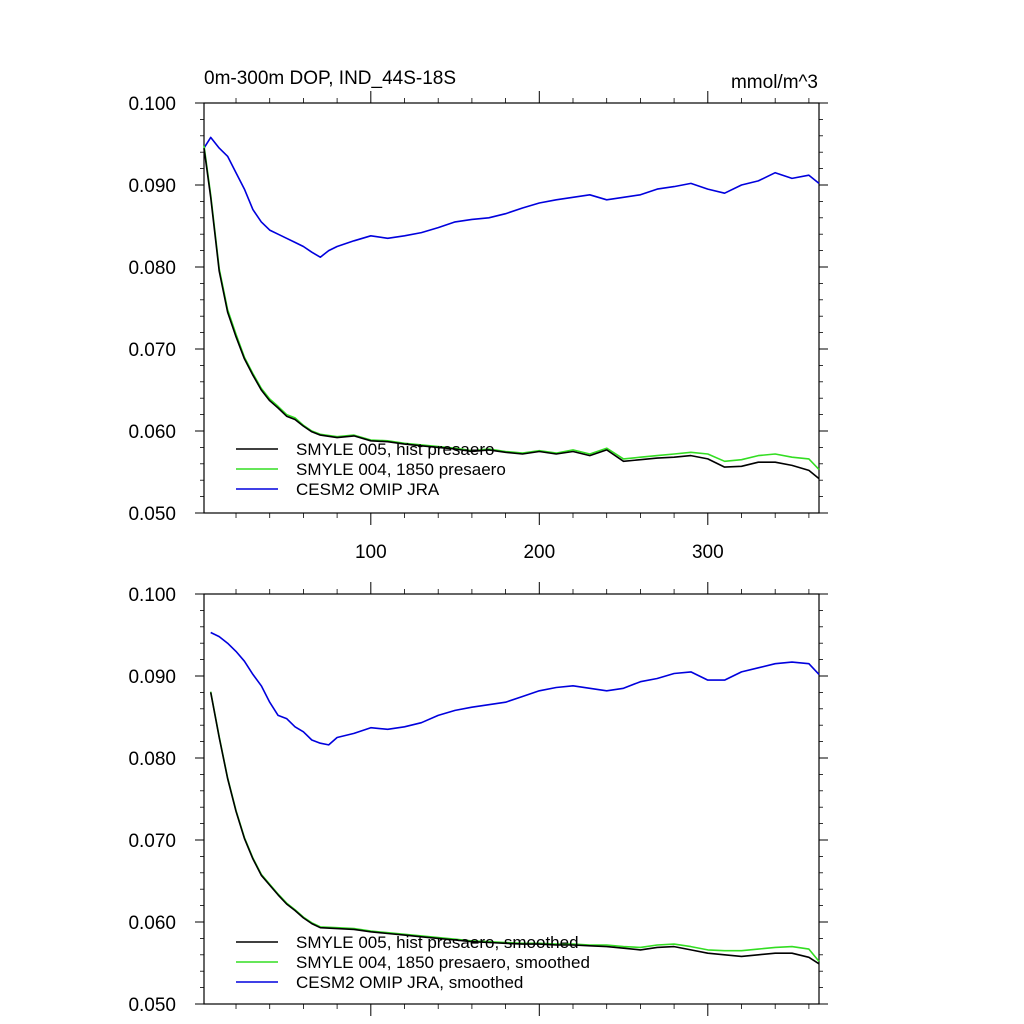 The image size is (1024, 1024). I want to click on top-y-tick-label: 0.060, so click(152, 432).